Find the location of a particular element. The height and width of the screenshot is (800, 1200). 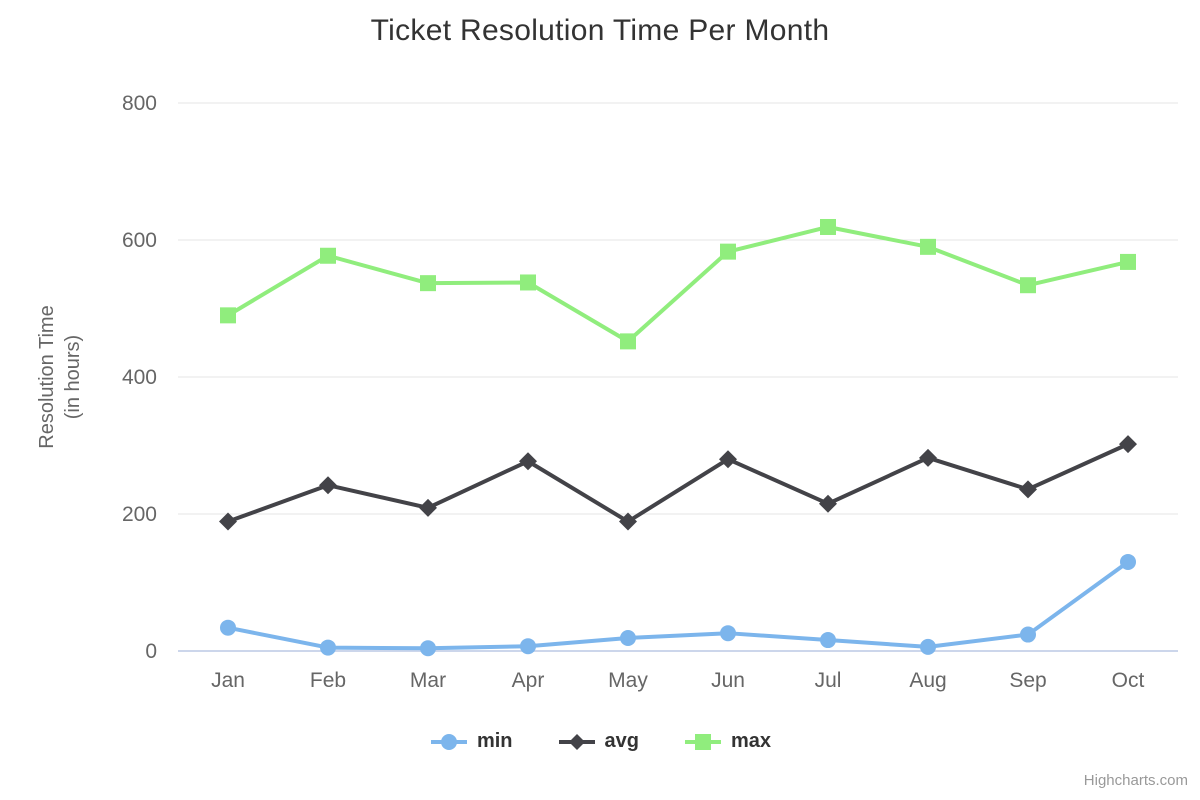

data-point-min-Apr is located at coordinates (528, 646).